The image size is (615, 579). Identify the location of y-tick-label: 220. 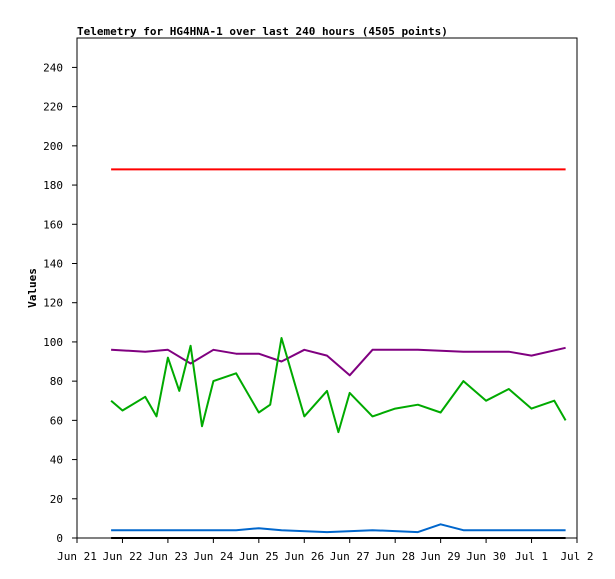
(53, 107).